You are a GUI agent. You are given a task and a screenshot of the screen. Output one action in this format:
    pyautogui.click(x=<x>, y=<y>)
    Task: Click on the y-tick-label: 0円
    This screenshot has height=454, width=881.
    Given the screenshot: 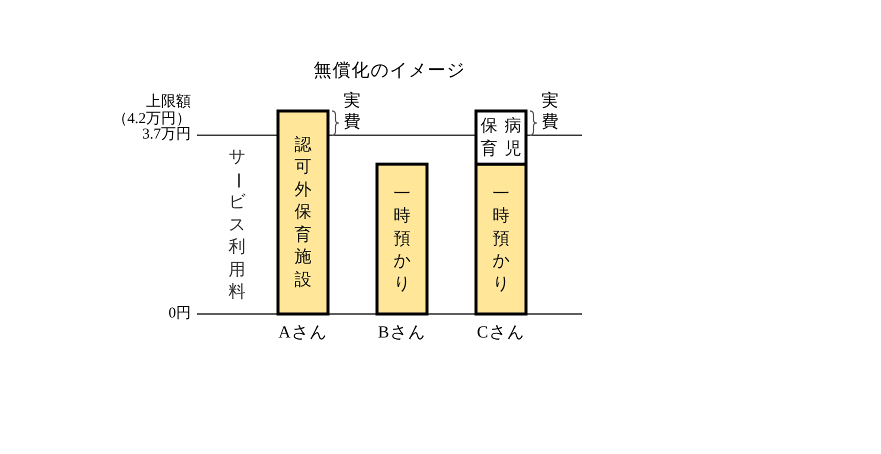 What is the action you would take?
    pyautogui.click(x=179, y=314)
    